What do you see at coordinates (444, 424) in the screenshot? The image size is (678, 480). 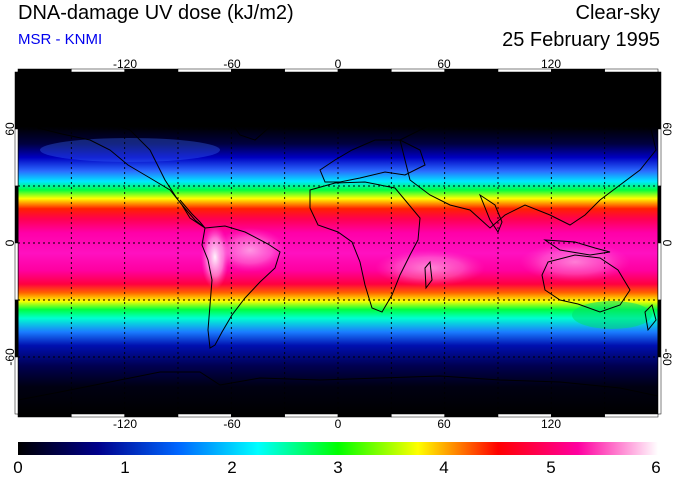 I see `lon-label-bottom: 60` at bounding box center [444, 424].